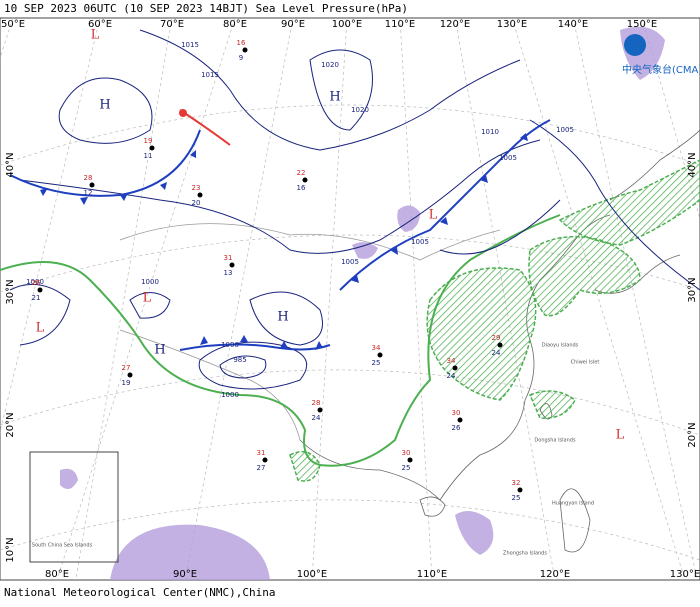 The image size is (700, 607). I want to click on isobar-label: 1015, so click(190, 45).